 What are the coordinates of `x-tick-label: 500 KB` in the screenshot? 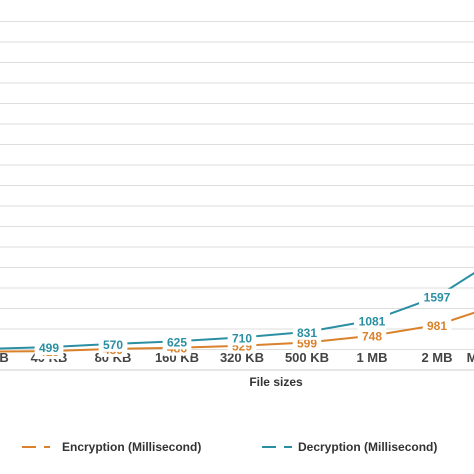 It's located at (307, 357).